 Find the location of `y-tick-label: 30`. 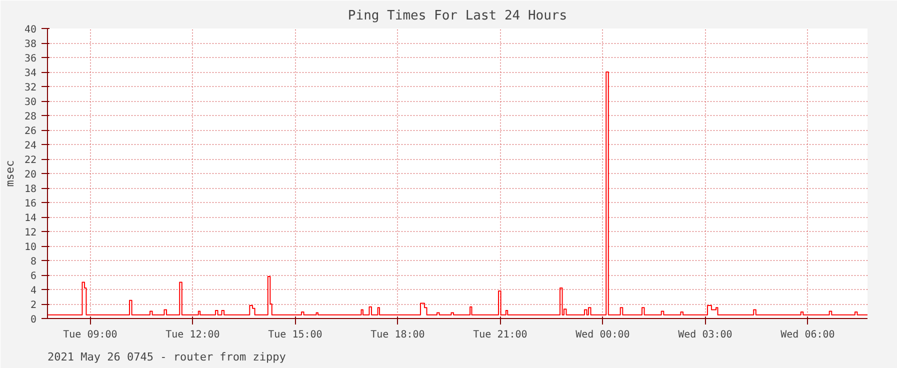

y-tick-label: 30 is located at coordinates (30, 102).